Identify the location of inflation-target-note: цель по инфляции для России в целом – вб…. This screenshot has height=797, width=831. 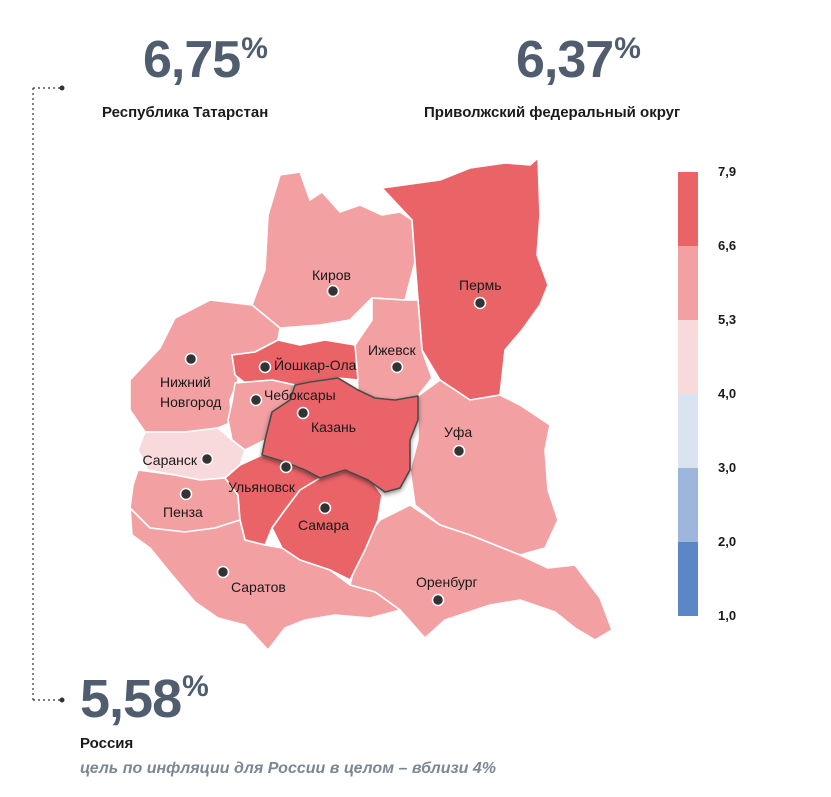
(288, 768).